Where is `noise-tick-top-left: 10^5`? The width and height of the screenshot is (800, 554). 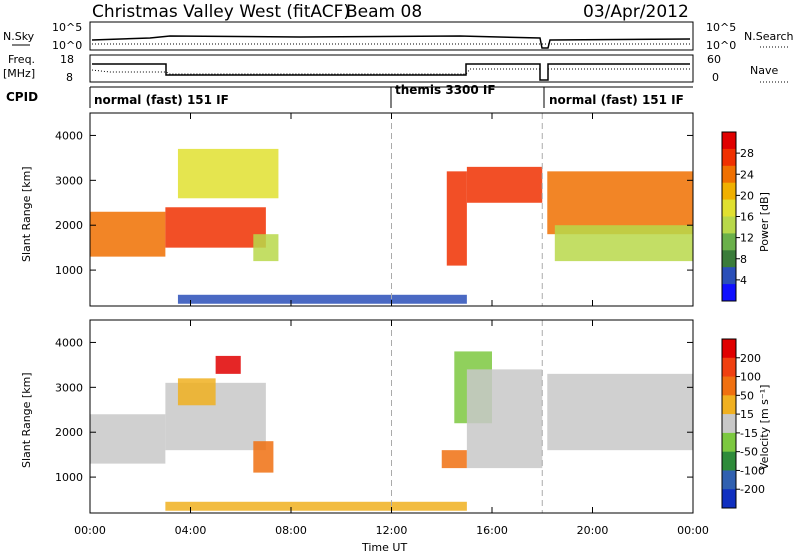 noise-tick-top-left: 10^5 is located at coordinates (67, 27).